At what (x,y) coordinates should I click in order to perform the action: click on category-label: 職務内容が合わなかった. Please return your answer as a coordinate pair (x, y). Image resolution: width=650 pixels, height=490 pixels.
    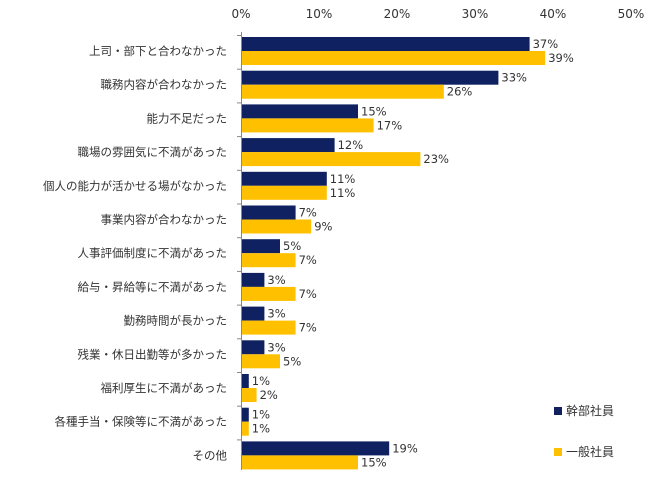
    Looking at the image, I should click on (164, 85).